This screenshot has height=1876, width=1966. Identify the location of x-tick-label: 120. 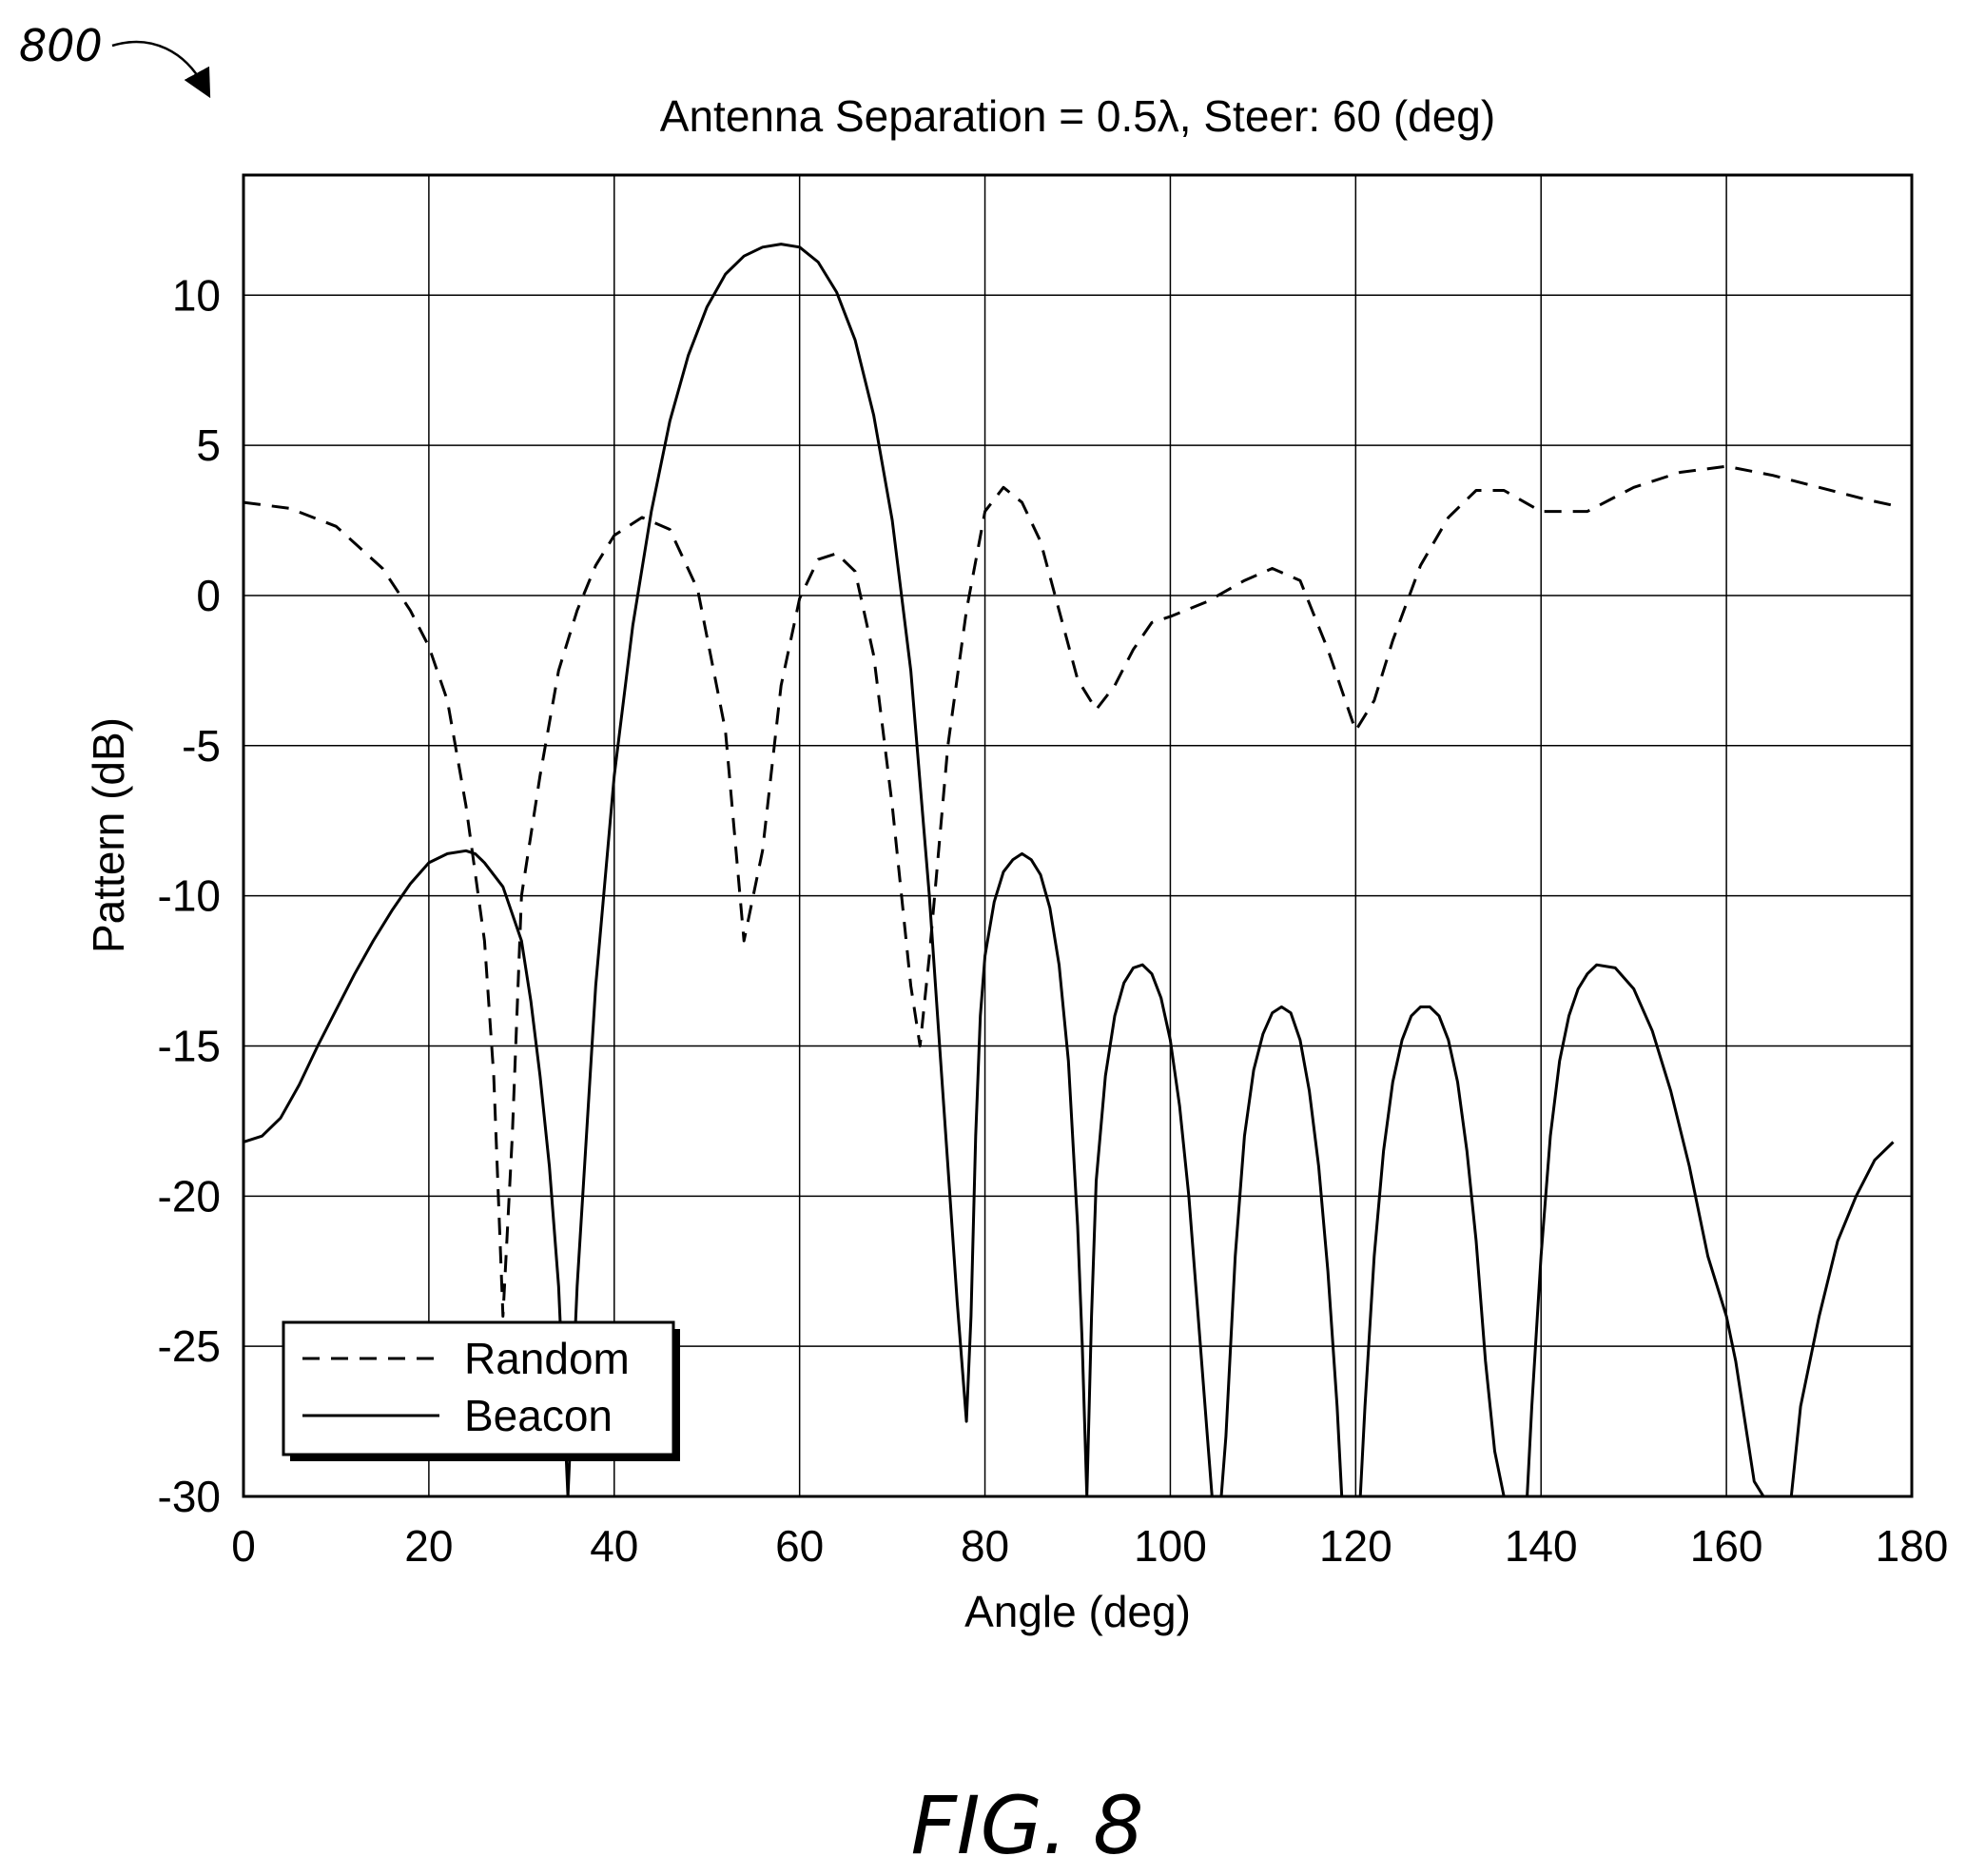
(1355, 1546).